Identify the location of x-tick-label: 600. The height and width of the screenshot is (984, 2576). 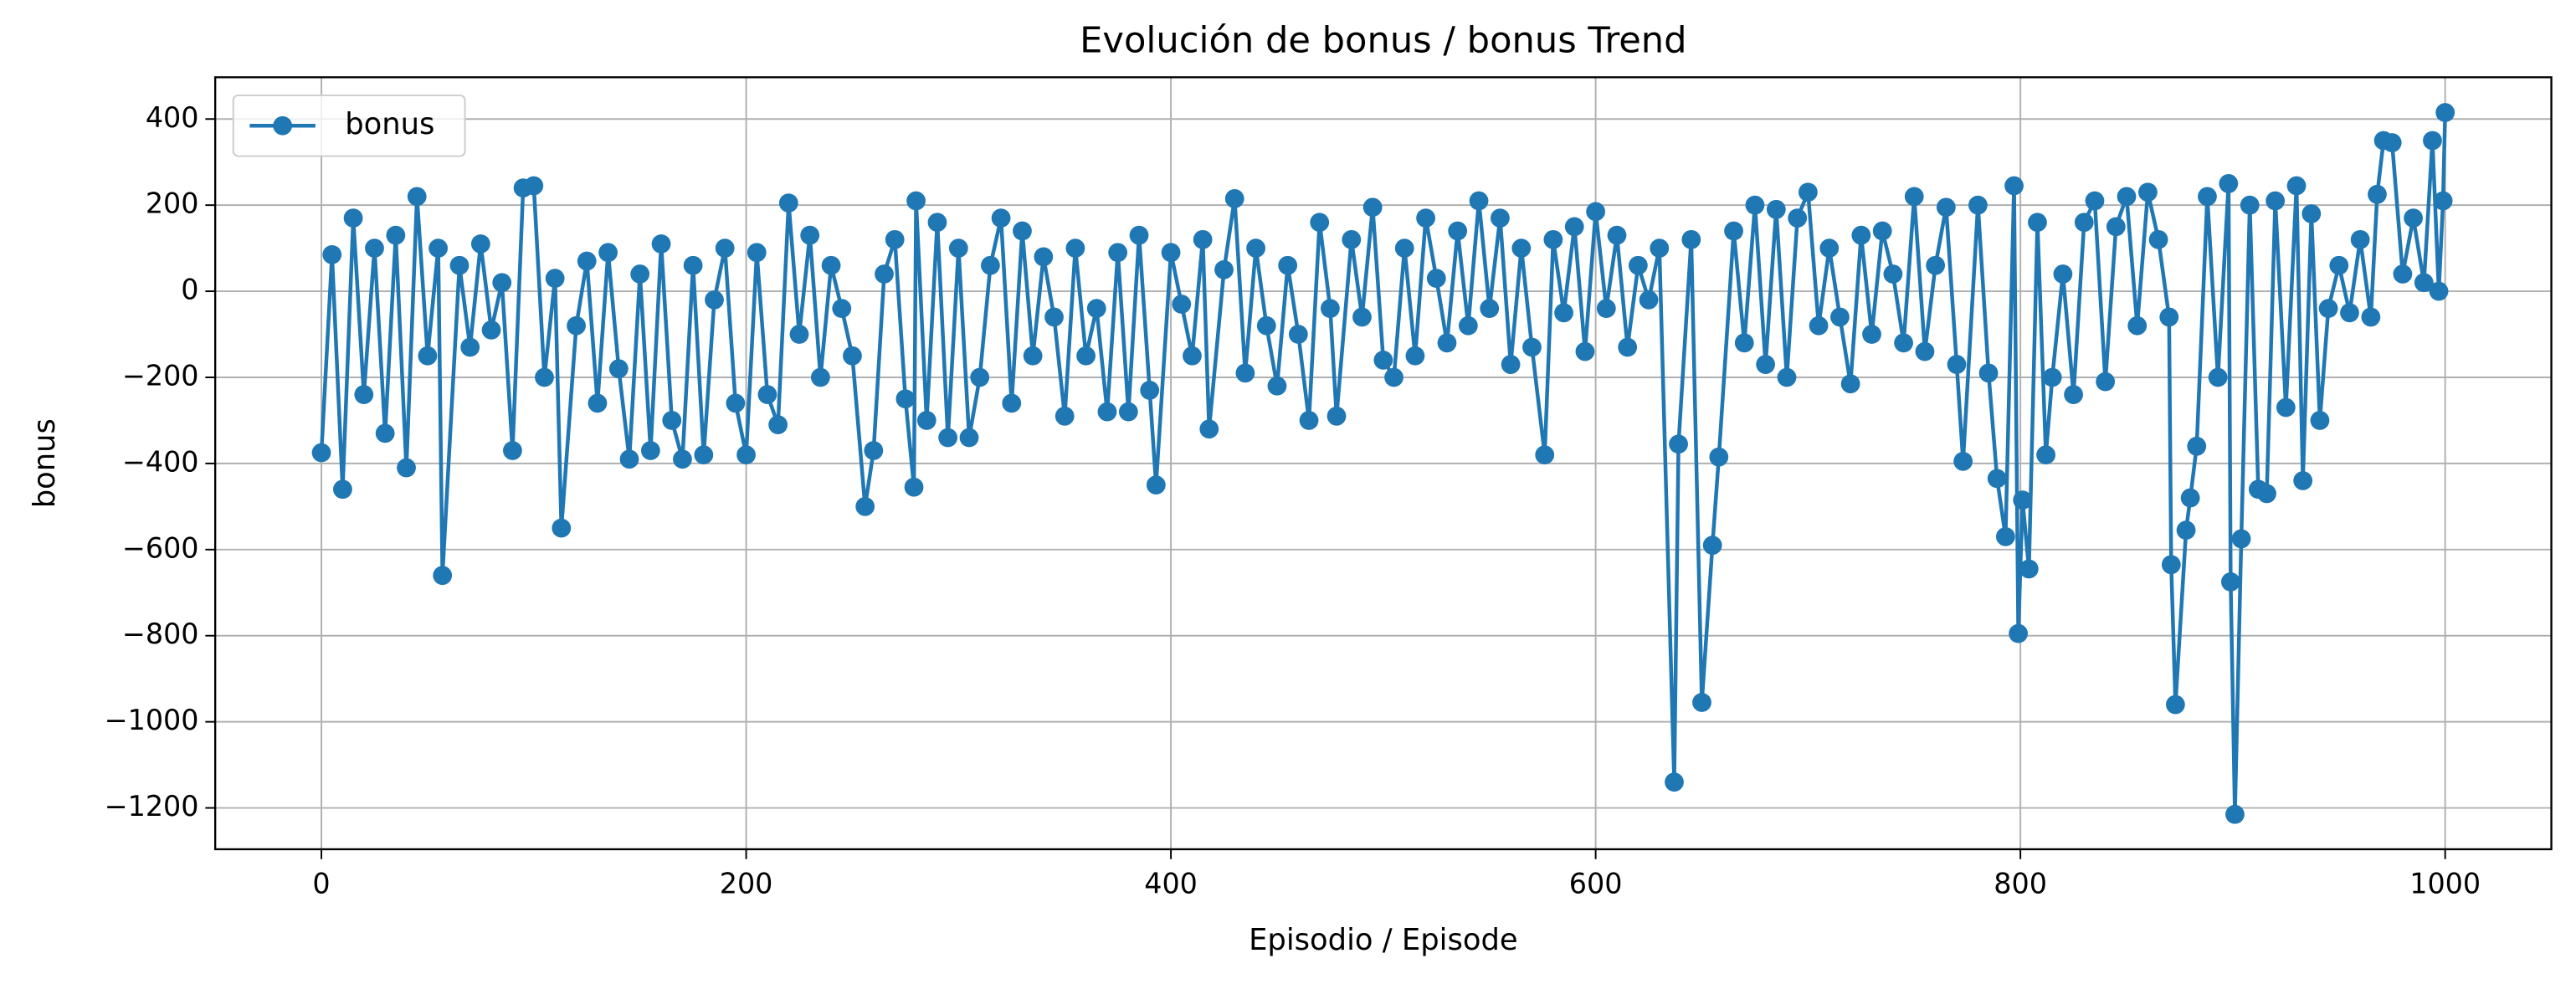
(1596, 884).